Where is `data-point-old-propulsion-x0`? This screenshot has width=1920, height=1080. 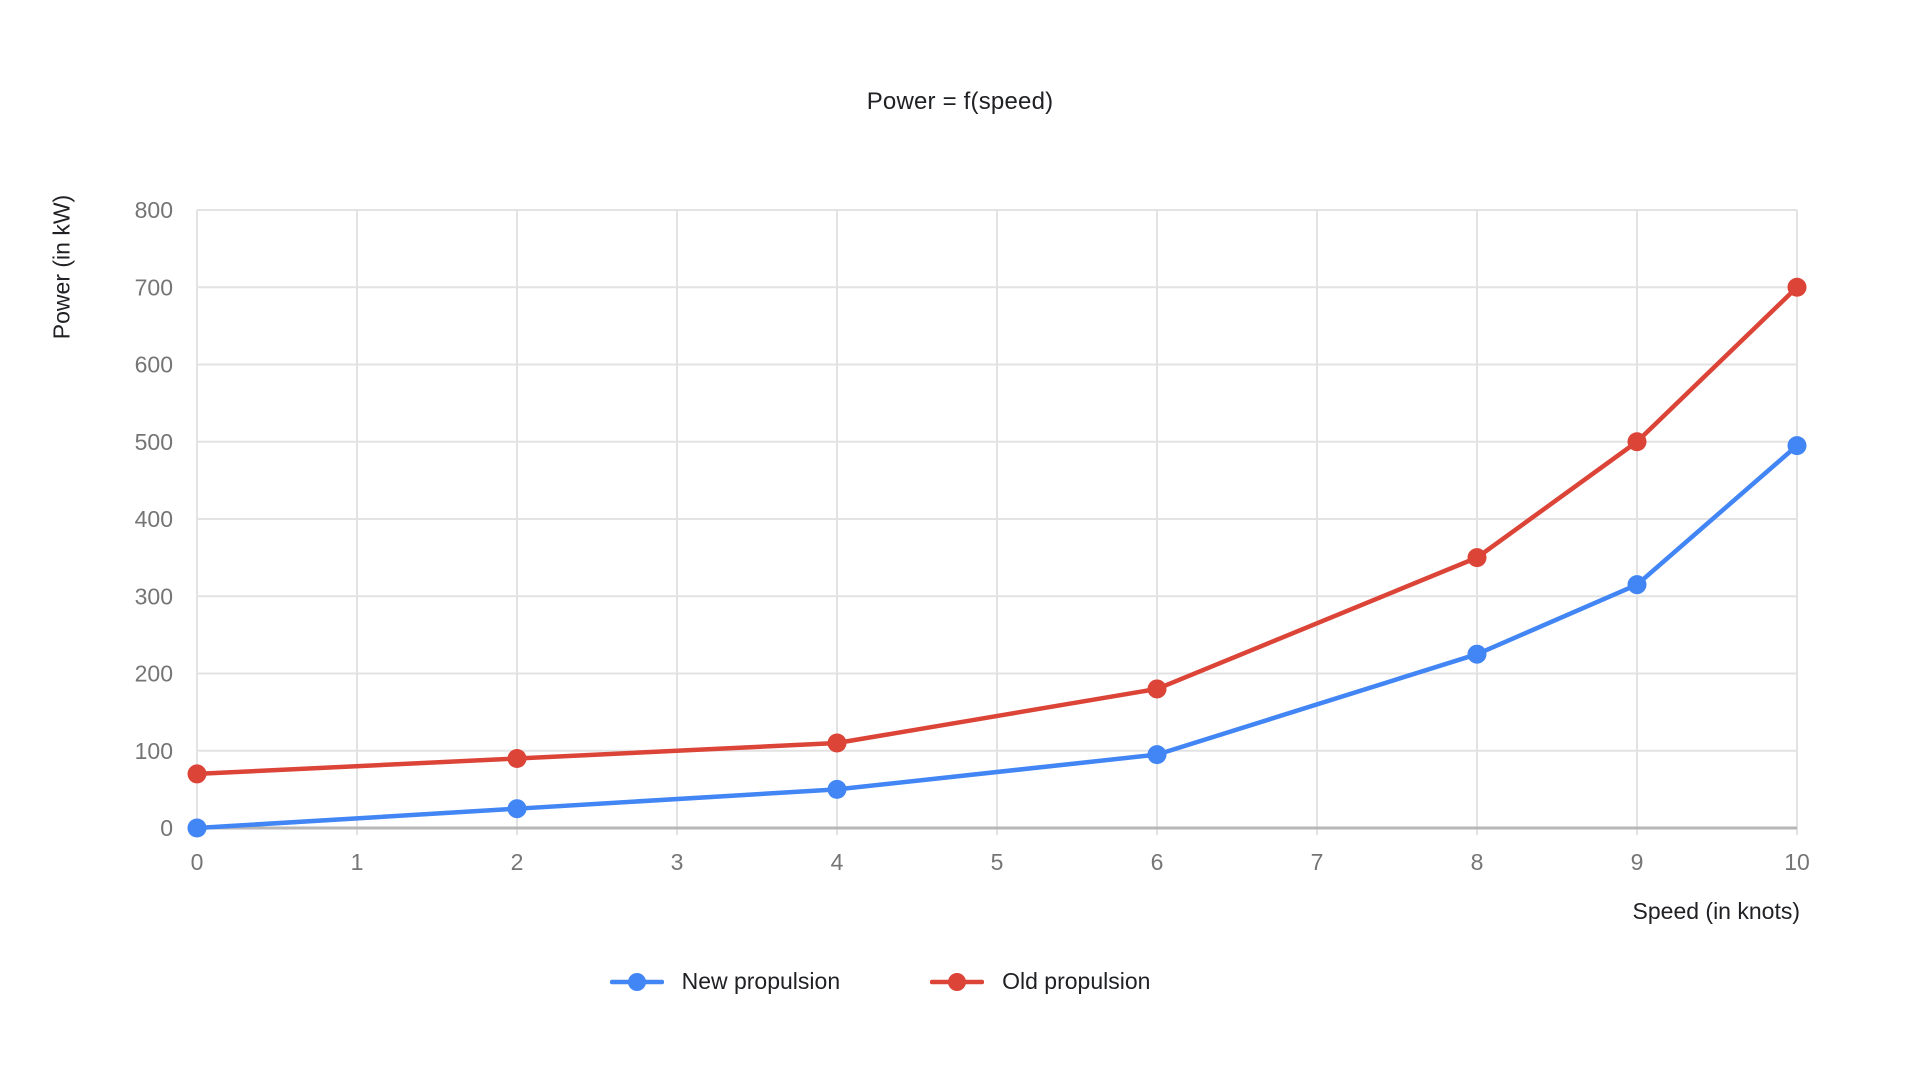
data-point-old-propulsion-x0 is located at coordinates (197, 774).